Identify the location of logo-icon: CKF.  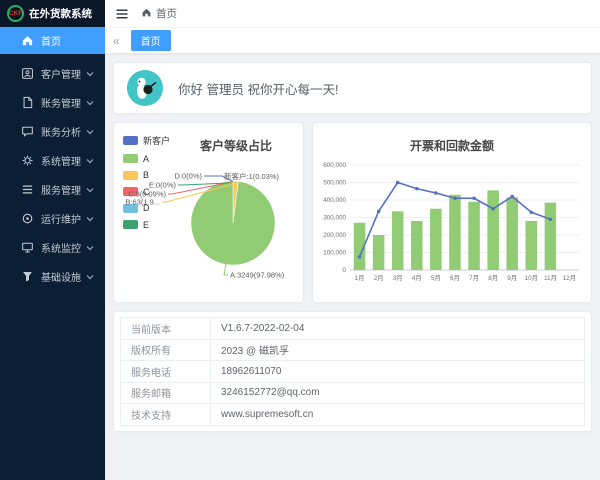
(15, 13).